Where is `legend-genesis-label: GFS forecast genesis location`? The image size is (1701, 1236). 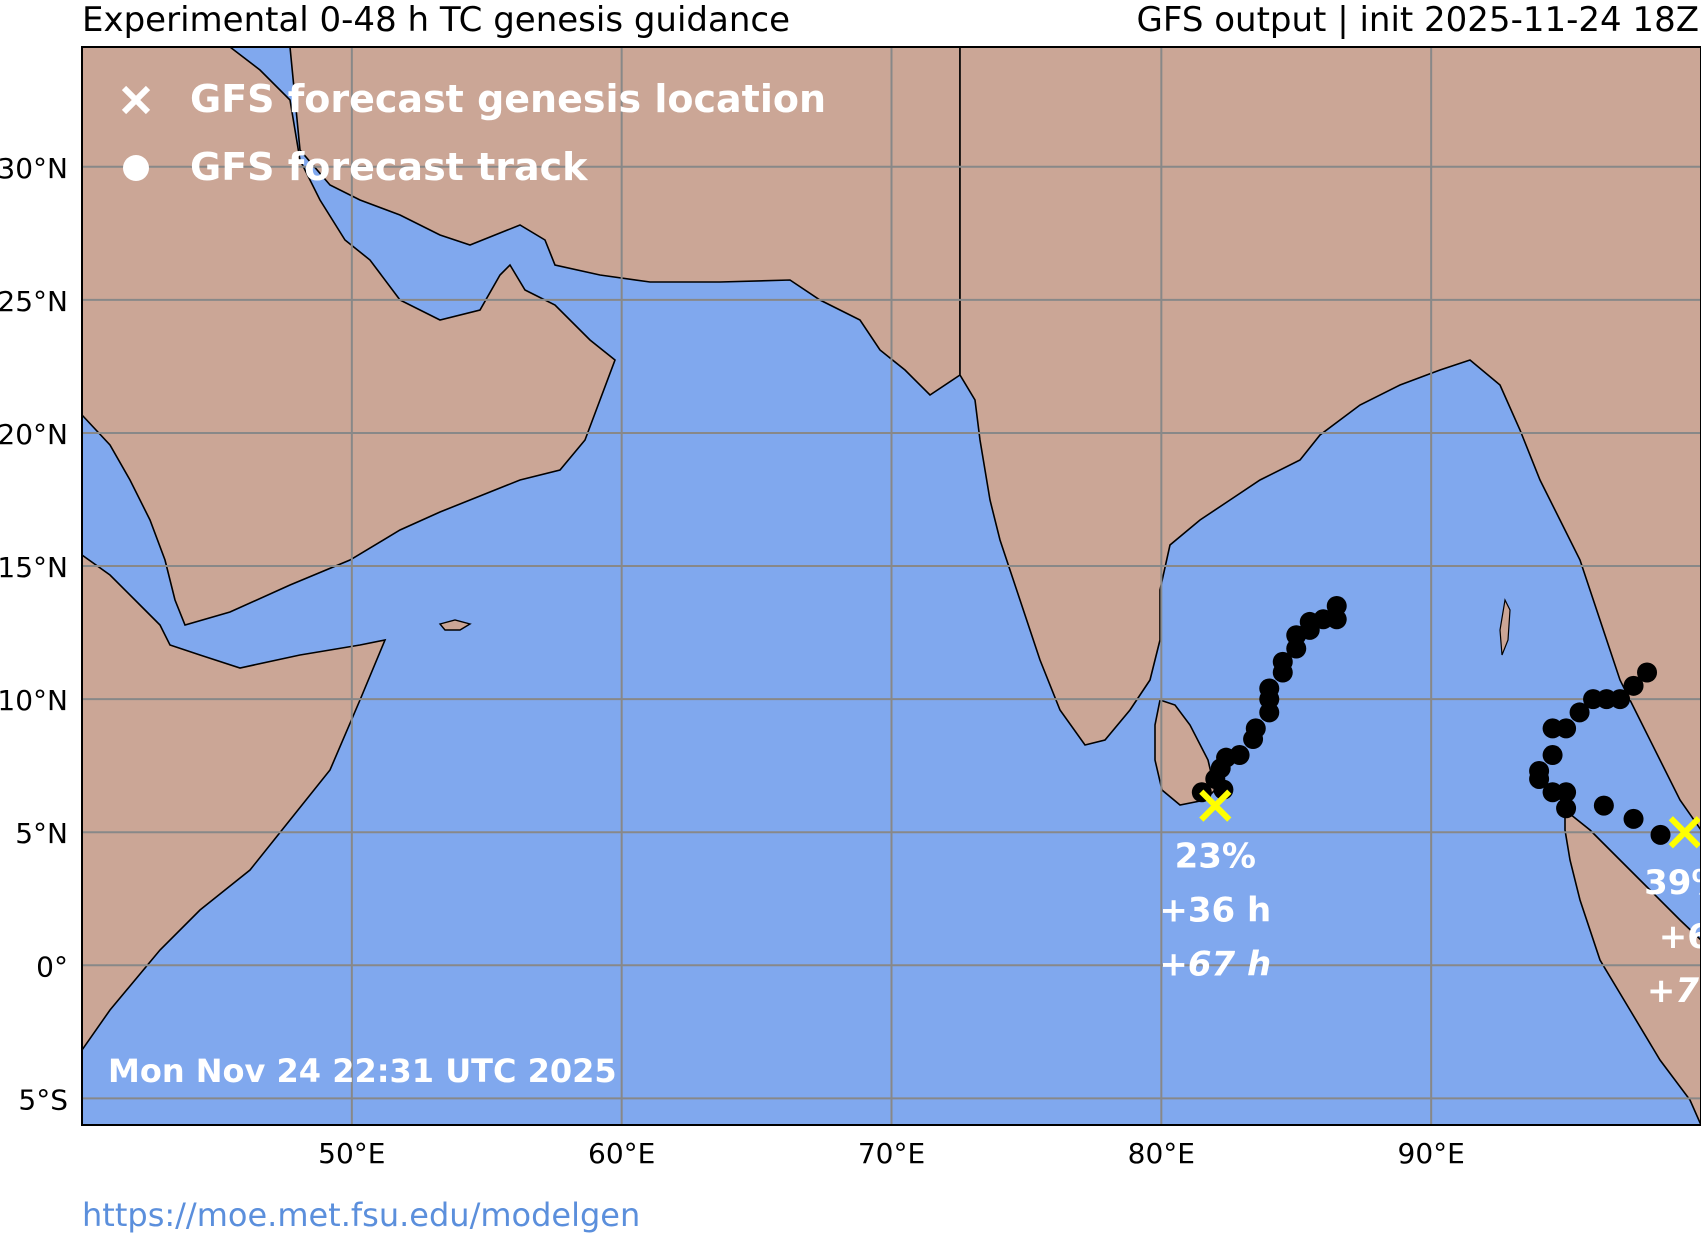
legend-genesis-label: GFS forecast genesis location is located at coordinates (508, 99).